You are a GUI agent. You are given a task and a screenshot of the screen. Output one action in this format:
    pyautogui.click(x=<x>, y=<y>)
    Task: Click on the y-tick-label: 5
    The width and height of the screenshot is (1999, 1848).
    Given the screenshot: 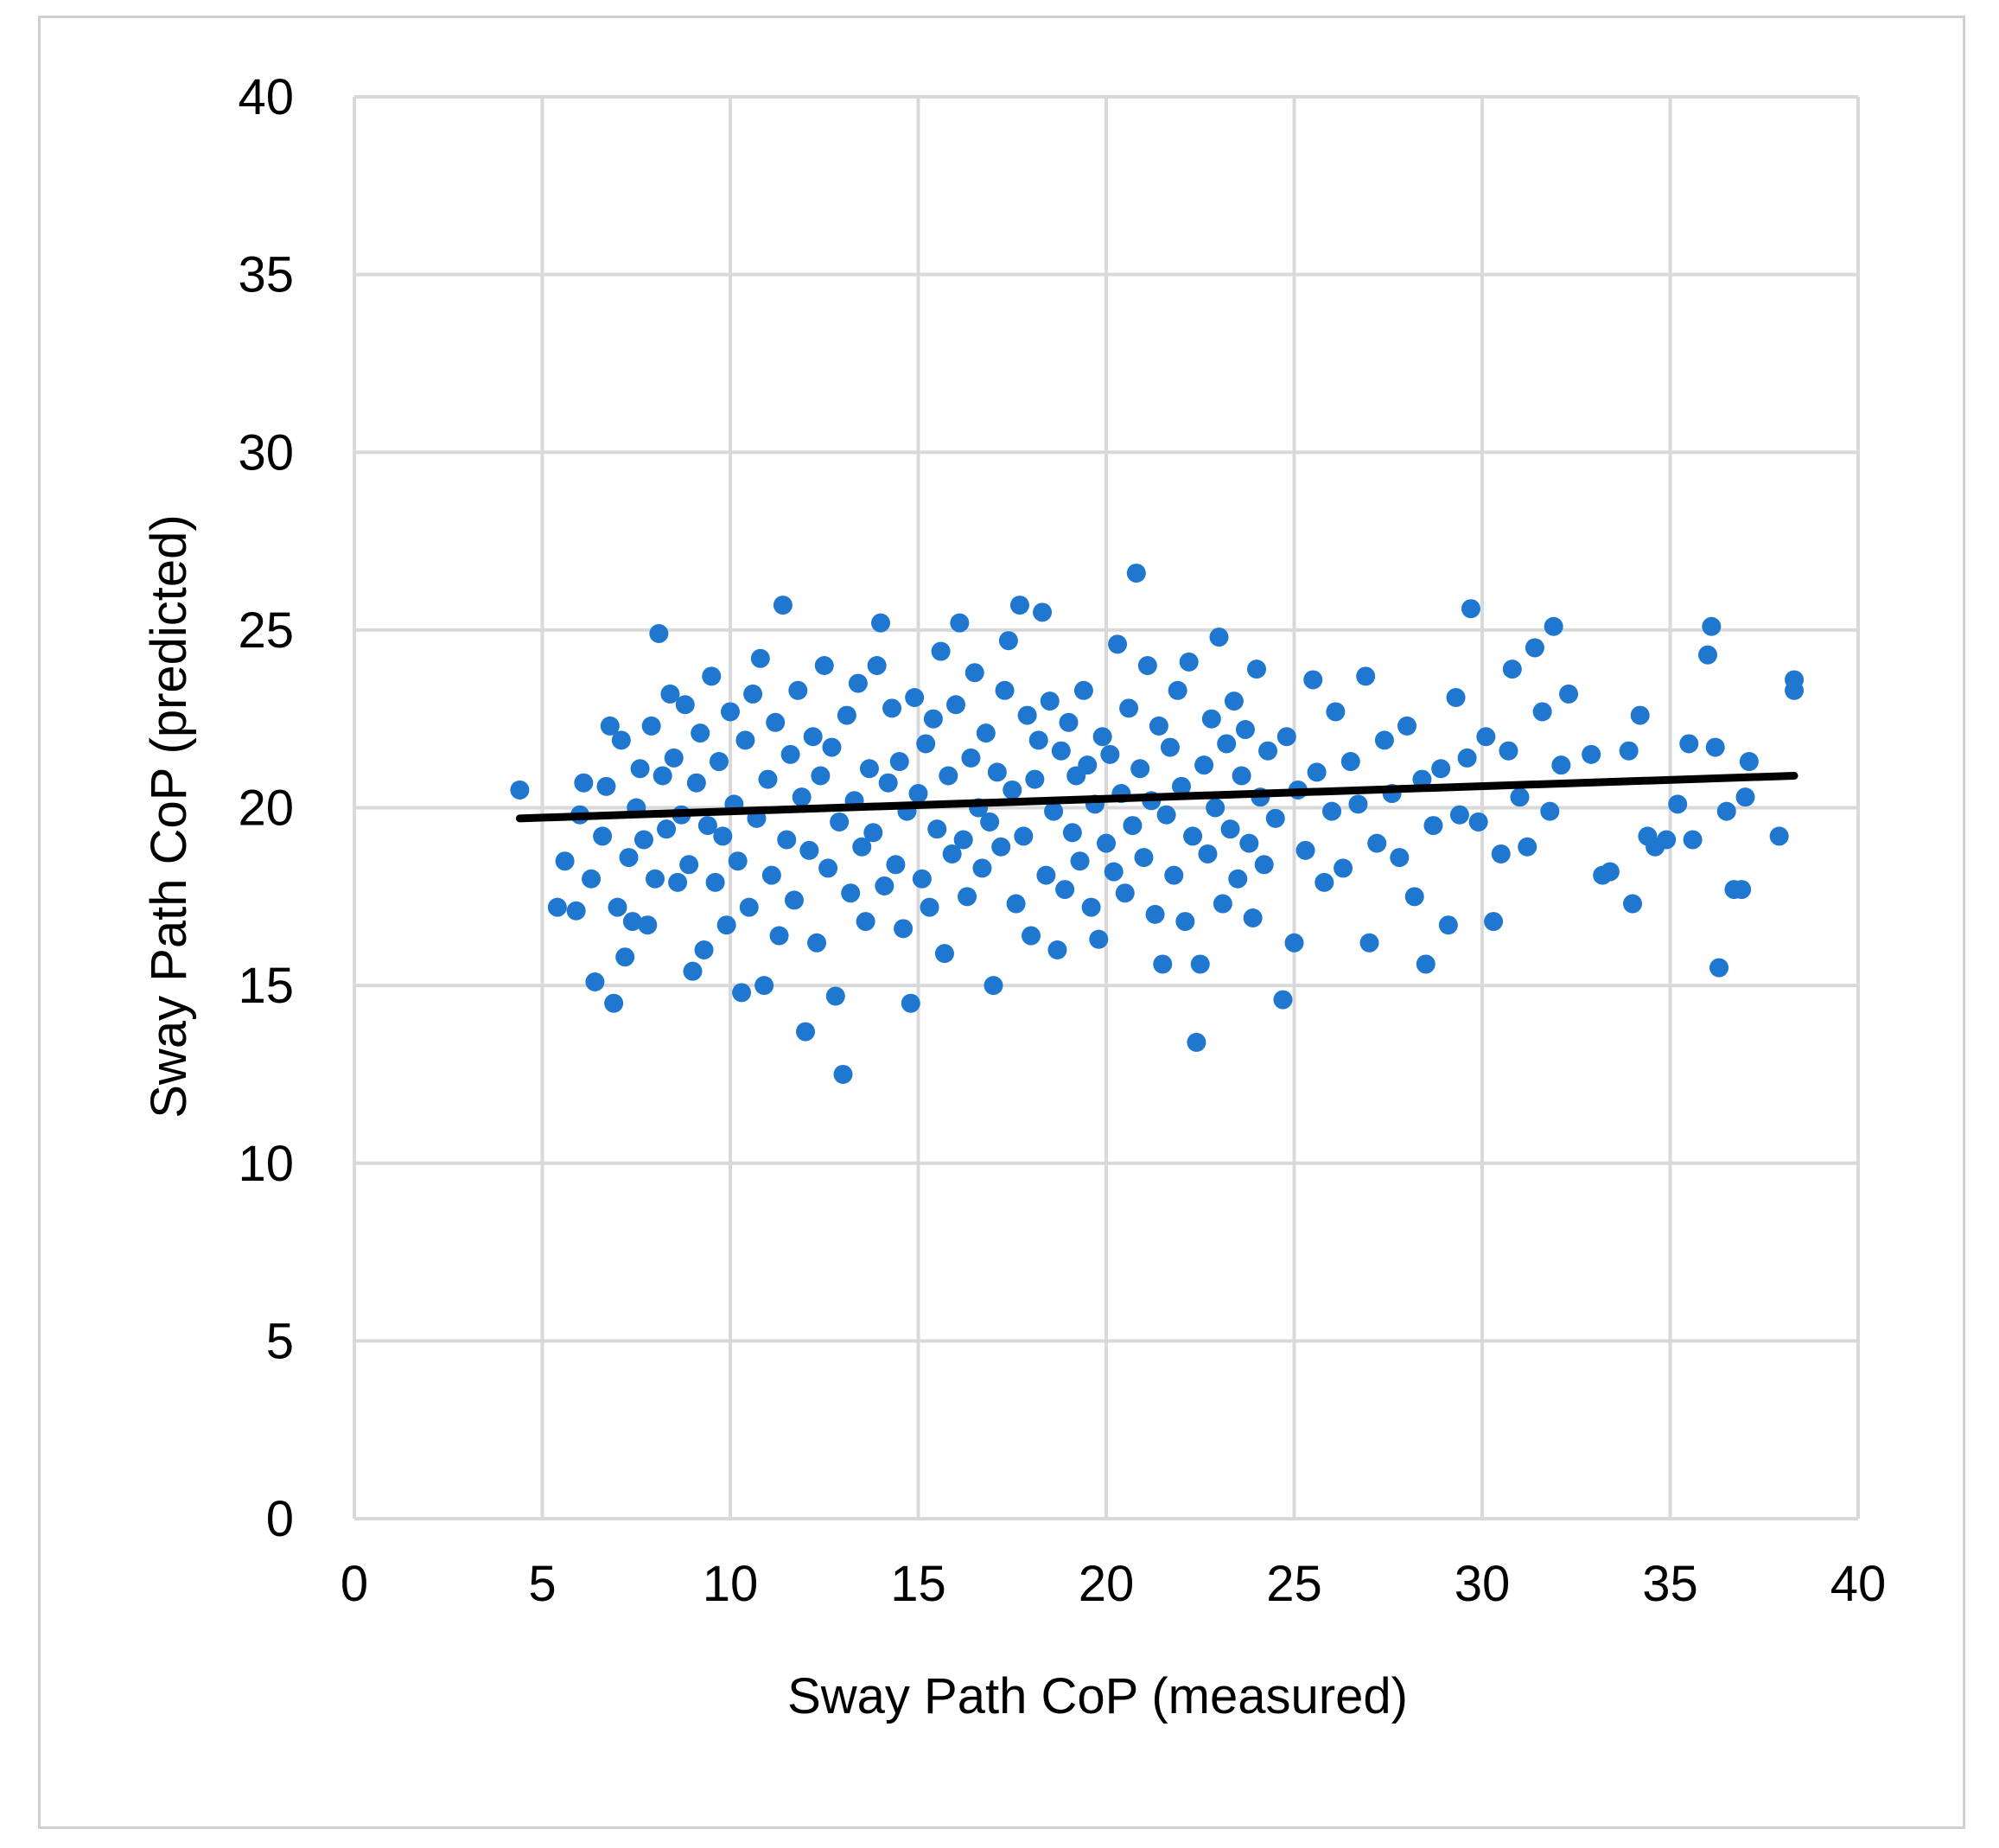 What is the action you would take?
    pyautogui.click(x=280, y=1341)
    